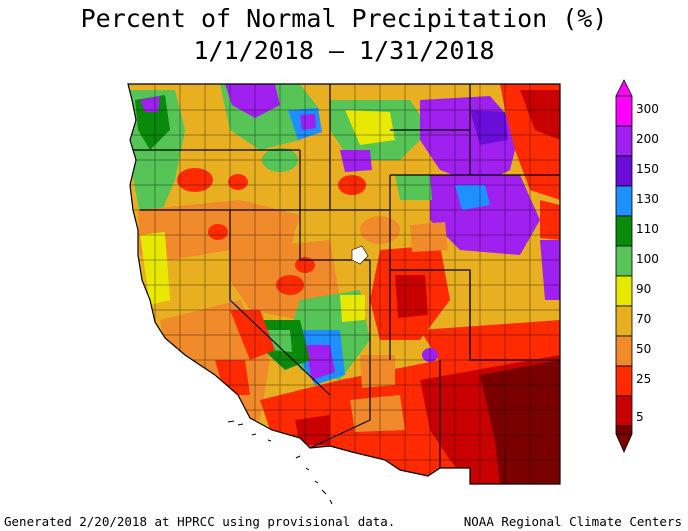 Image resolution: width=688 pixels, height=531 pixels. What do you see at coordinates (647, 229) in the screenshot?
I see `legend-label: 110` at bounding box center [647, 229].